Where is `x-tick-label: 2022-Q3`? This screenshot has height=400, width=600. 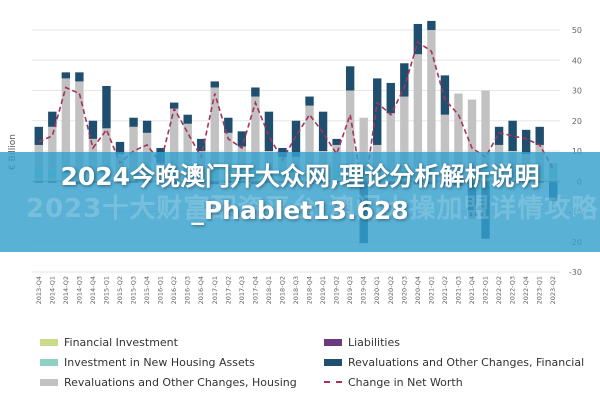
x-tick-label: 2022-Q3 is located at coordinates (513, 290).